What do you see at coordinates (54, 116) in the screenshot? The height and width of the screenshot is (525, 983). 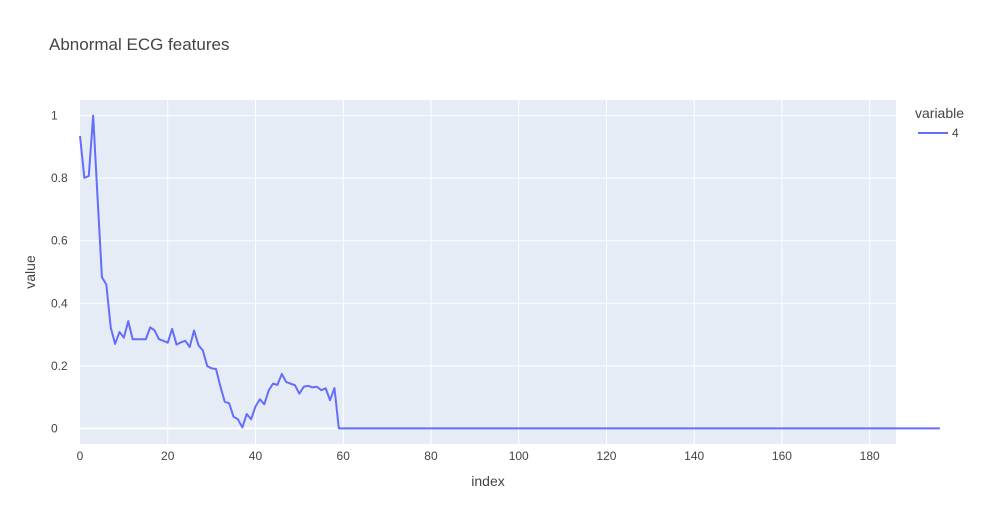 I see `y-tick-label: 1` at bounding box center [54, 116].